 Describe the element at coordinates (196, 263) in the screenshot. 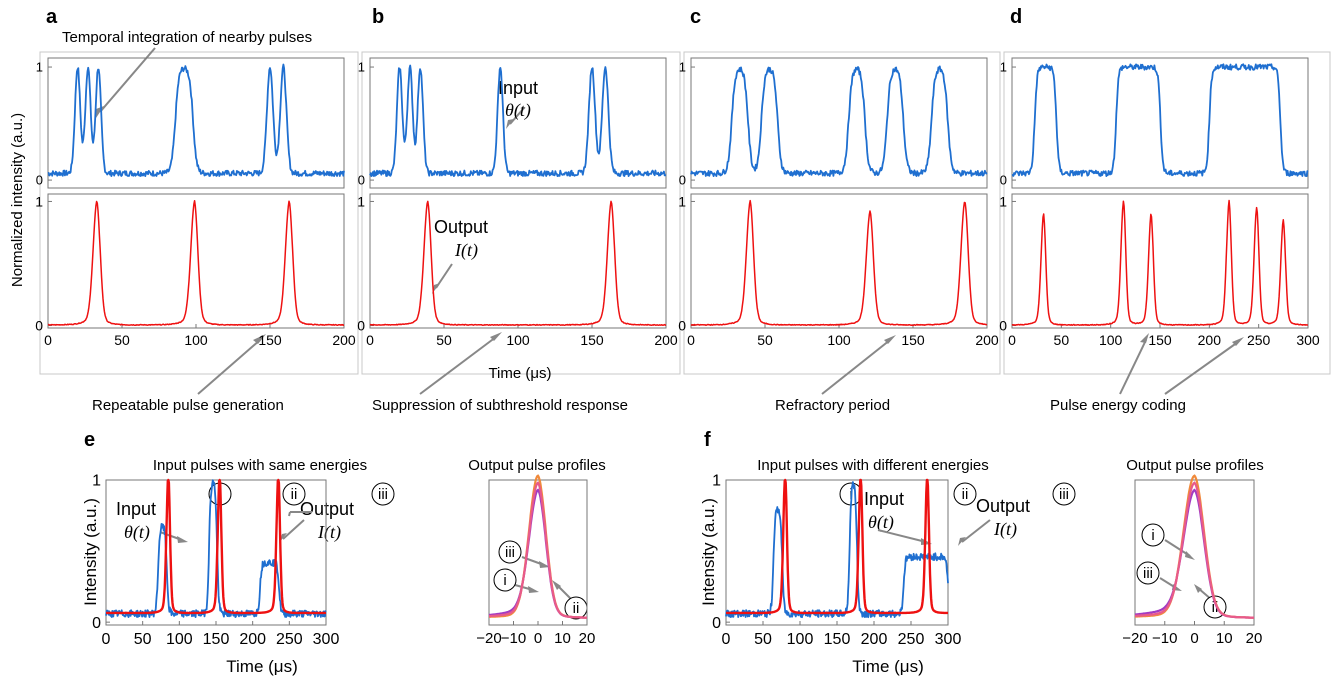

I see `series-a-output` at that location.